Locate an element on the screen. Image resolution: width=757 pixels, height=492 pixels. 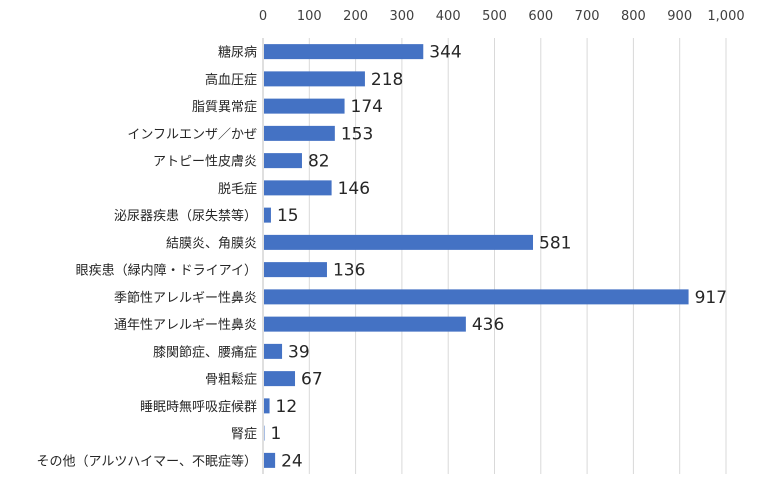
data-label: 153 is located at coordinates (357, 134).